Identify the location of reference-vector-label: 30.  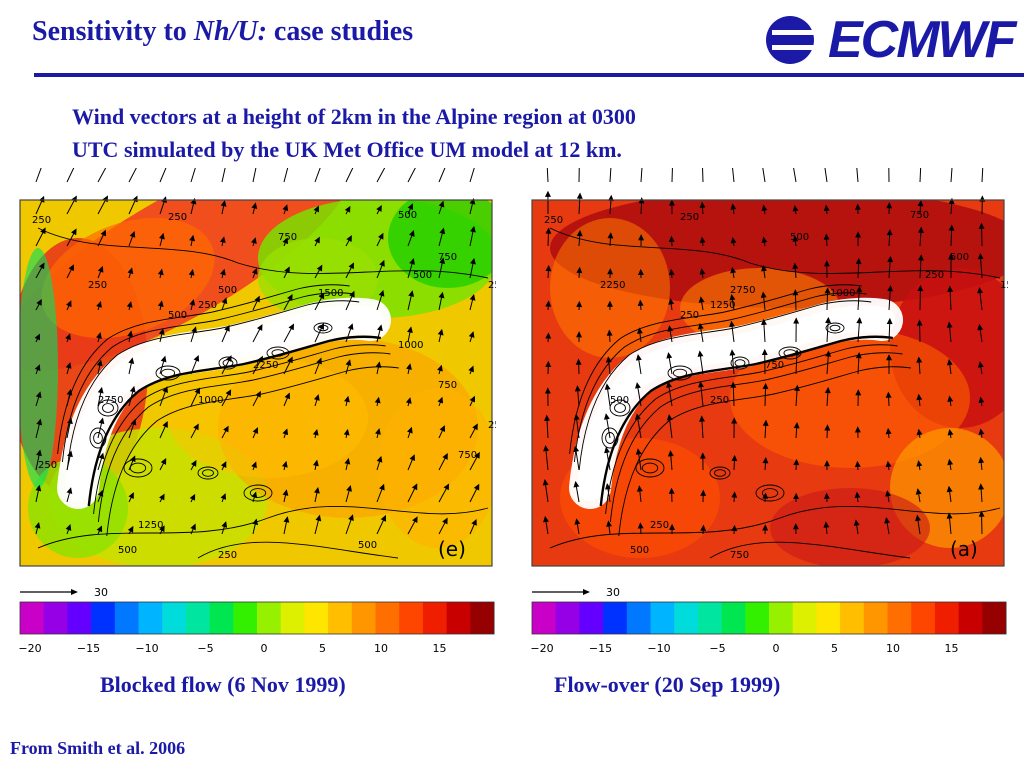
(101, 592).